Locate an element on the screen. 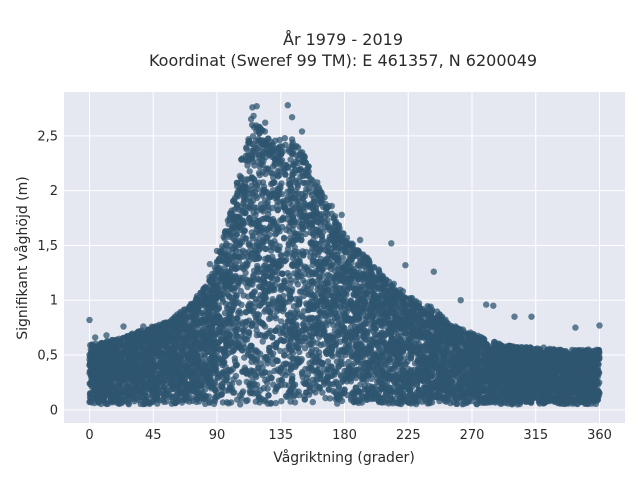 The image size is (640, 480). chart-title-line-1: År 1979 - 2019 is located at coordinates (343, 39).